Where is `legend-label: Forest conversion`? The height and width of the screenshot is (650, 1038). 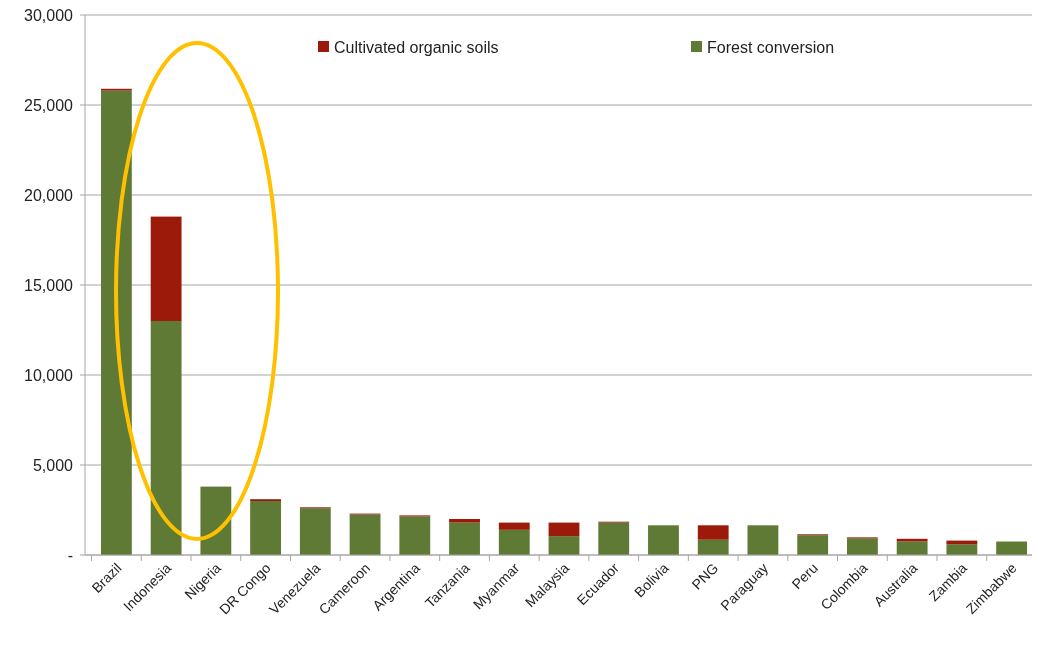
legend-label: Forest conversion is located at coordinates (771, 47).